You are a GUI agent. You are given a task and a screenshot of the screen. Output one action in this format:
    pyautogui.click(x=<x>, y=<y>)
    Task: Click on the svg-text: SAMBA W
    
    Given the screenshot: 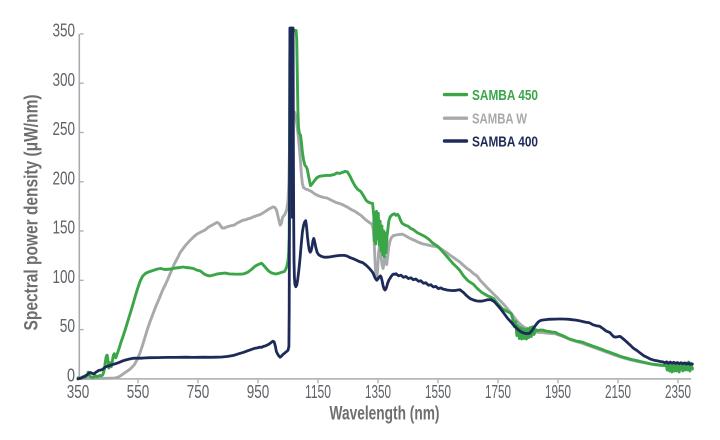 What is the action you would take?
    pyautogui.click(x=500, y=119)
    